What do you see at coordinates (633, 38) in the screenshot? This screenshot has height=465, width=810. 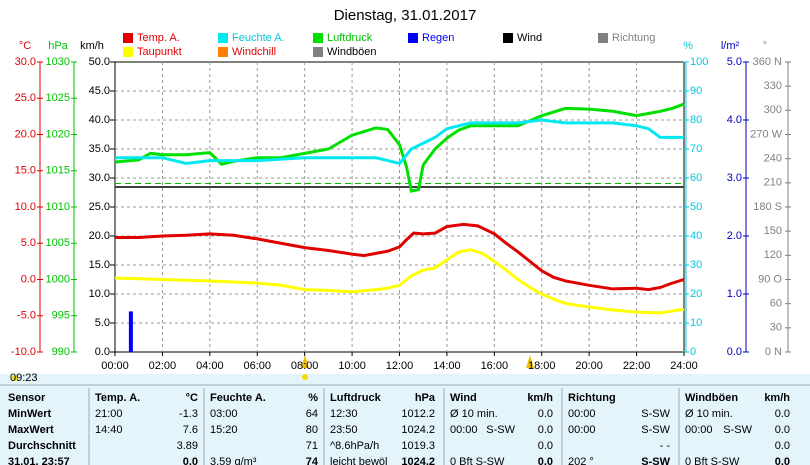 I see `legend-label: Richtung` at bounding box center [633, 38].